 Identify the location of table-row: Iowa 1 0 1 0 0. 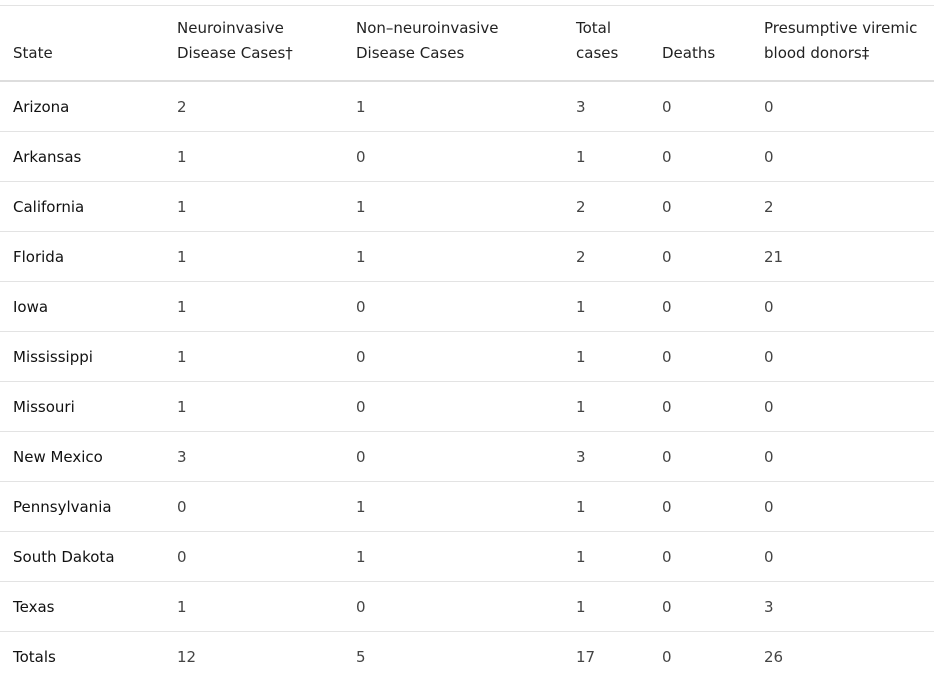
(467, 306).